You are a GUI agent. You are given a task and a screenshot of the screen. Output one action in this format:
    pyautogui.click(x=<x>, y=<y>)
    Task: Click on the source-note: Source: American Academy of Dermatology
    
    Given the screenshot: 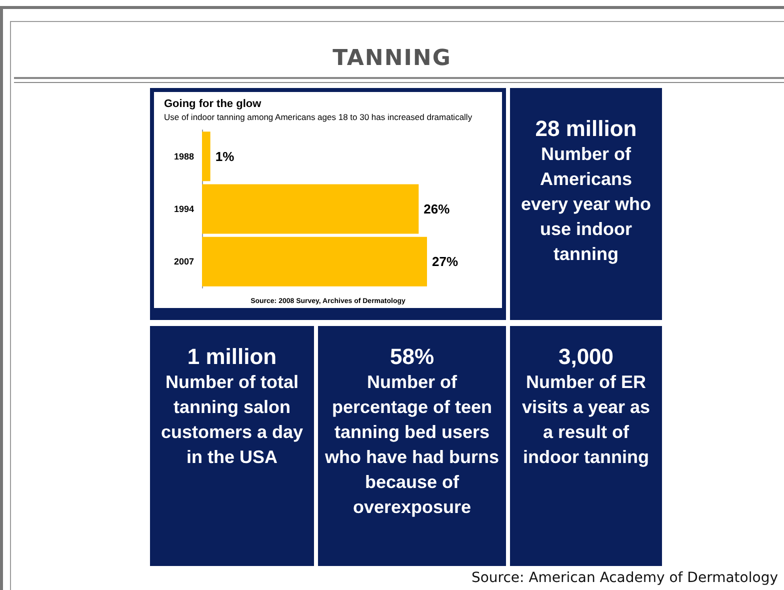 What is the action you would take?
    pyautogui.click(x=624, y=578)
    